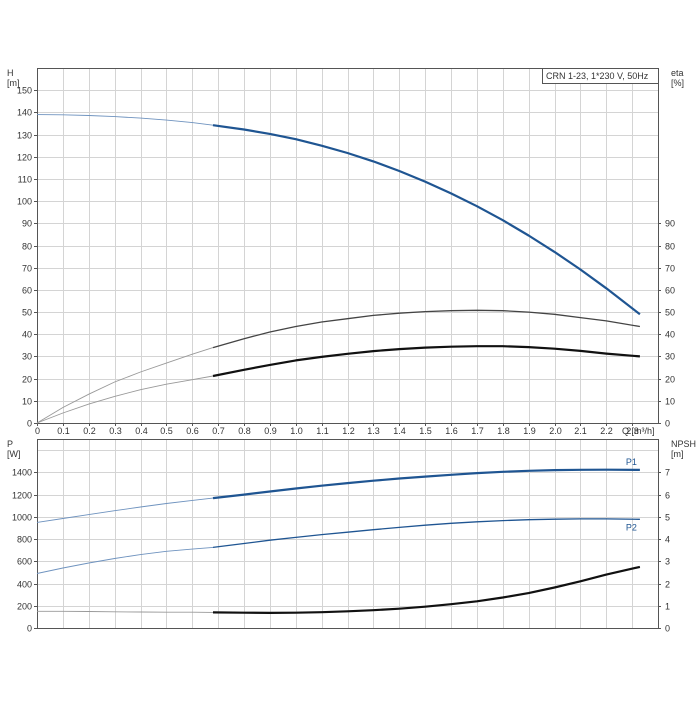  Describe the element at coordinates (115, 431) in the screenshot. I see `x-tick-label: 0.3` at that location.